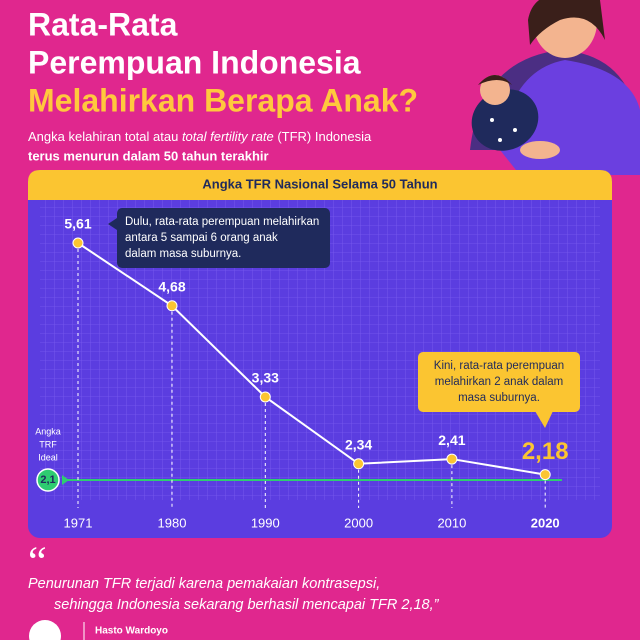 The width and height of the screenshot is (640, 640). I want to click on annotation-text: Kini, rata-rata perempuan, so click(499, 366).